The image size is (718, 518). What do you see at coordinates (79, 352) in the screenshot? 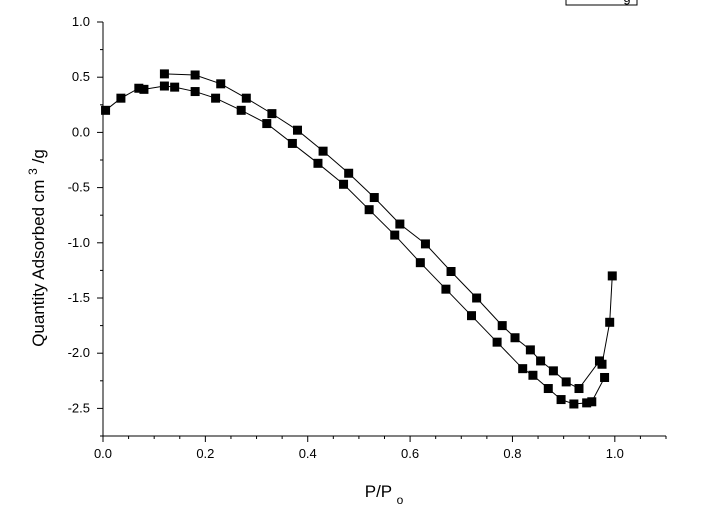
I see `y-tick-label: -2.0` at bounding box center [79, 352].